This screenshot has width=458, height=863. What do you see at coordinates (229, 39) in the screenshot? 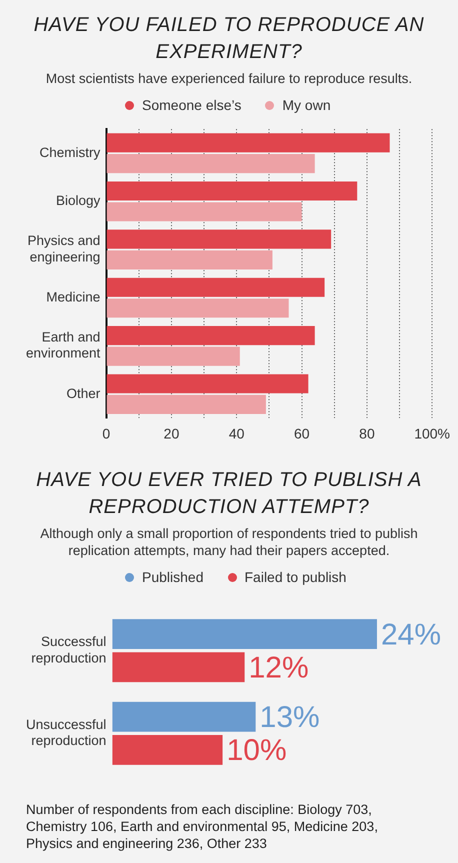
I see `chart-title: HAVE YOU FAILED TO REPRODUCE AN EXPERIMENT?` at bounding box center [229, 39].